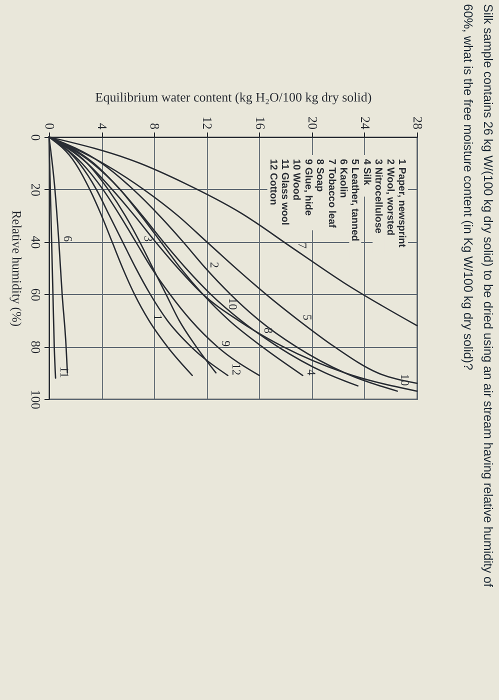 Image resolution: width=499 pixels, height=700 pixels. Describe the element at coordinates (233, 304) in the screenshot. I see `annotation: 10` at that location.